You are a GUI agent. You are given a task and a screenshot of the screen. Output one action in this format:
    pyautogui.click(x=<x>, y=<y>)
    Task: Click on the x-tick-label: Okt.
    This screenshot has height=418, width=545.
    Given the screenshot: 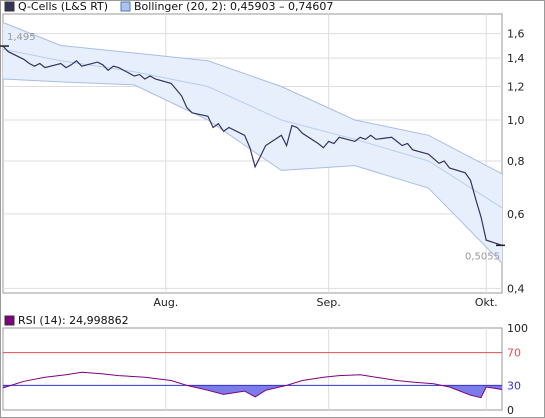 What is the action you would take?
    pyautogui.click(x=486, y=302)
    